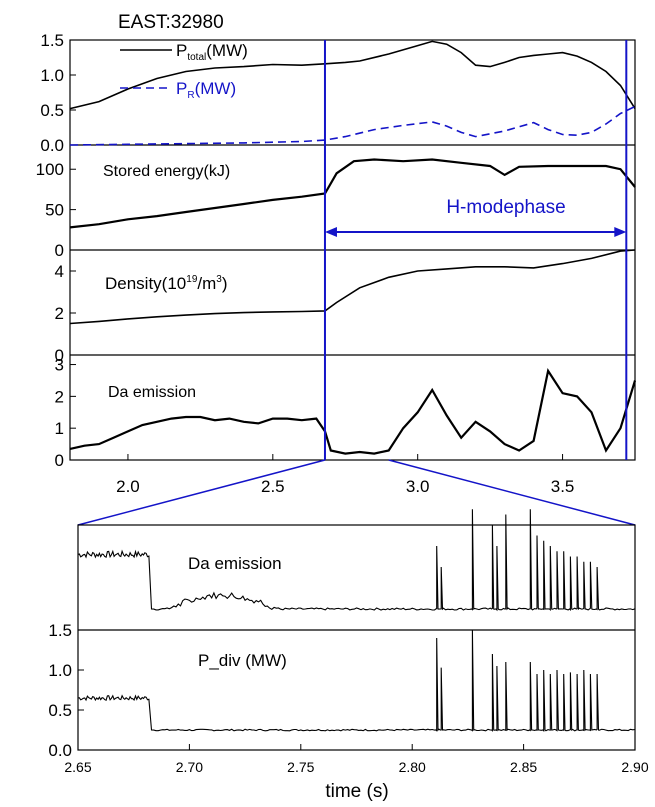 The height and width of the screenshot is (807, 655). What do you see at coordinates (166, 283) in the screenshot?
I see `density-label: Density(1019/m3)` at bounding box center [166, 283].